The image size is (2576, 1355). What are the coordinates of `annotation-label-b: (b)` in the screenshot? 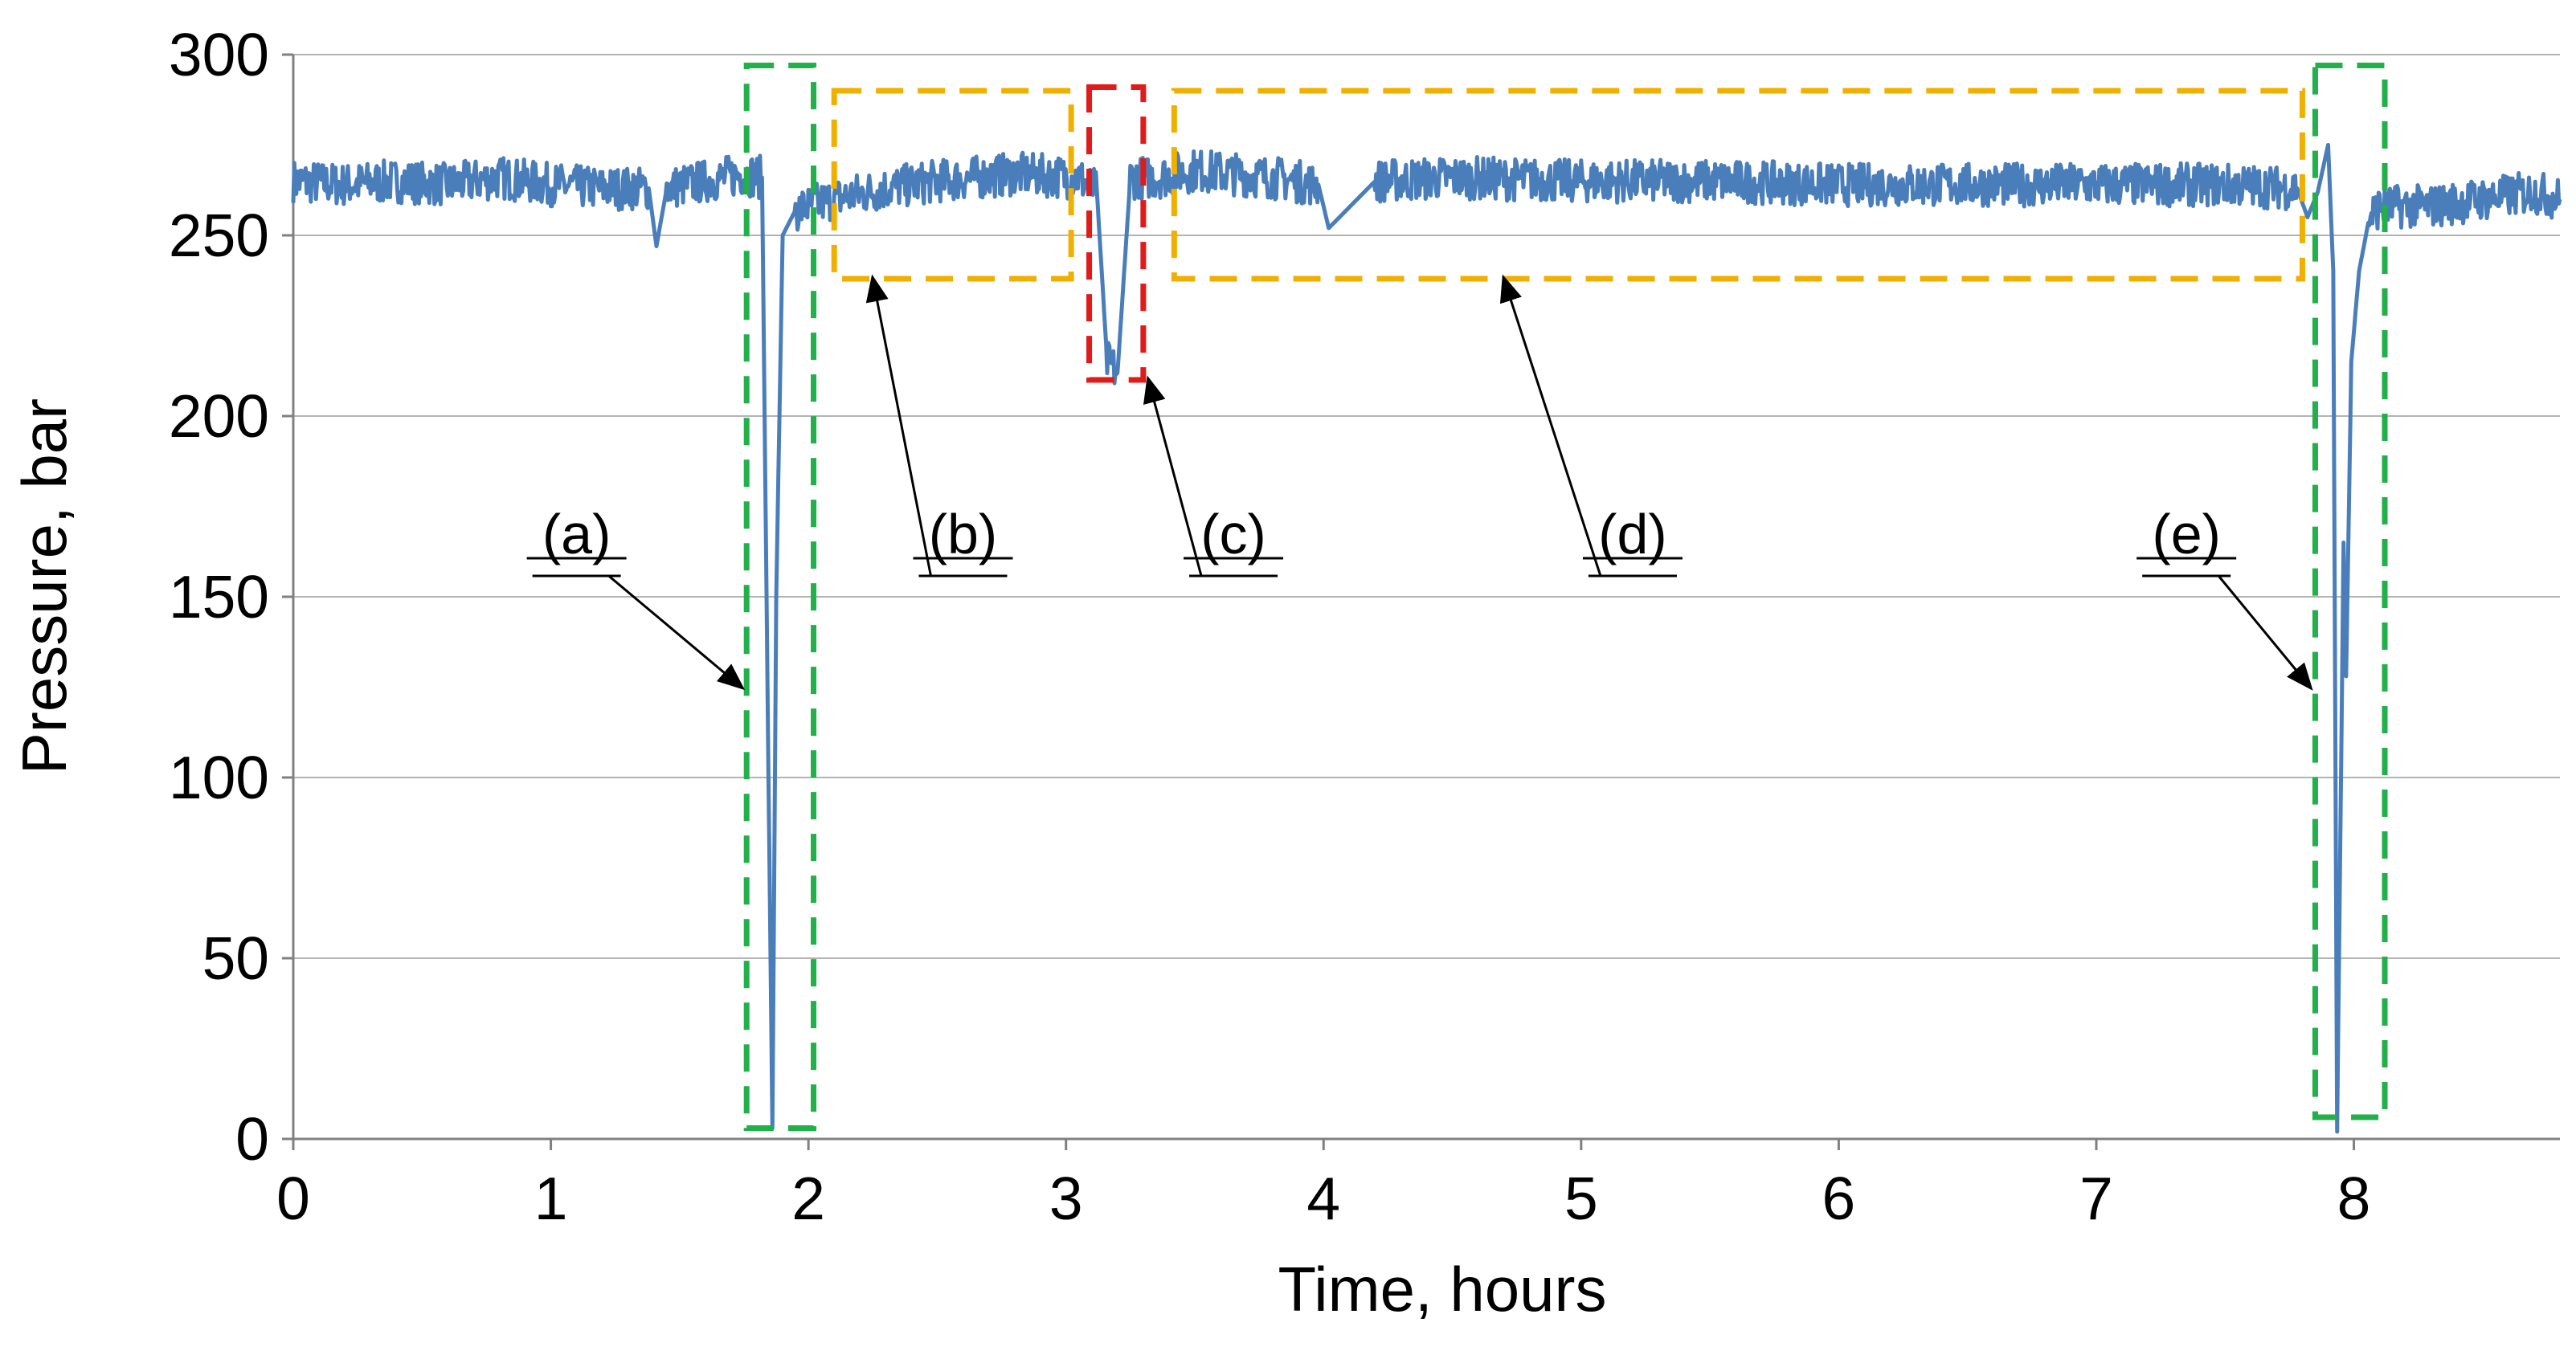 It's located at (963, 534).